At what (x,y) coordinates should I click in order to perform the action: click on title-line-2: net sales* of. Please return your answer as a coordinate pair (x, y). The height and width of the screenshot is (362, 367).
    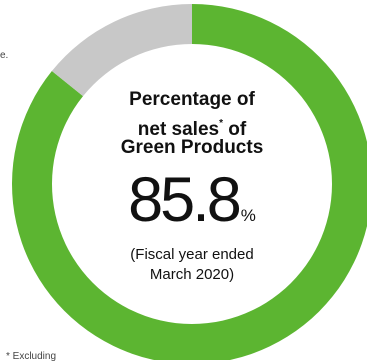
    Looking at the image, I should click on (192, 127).